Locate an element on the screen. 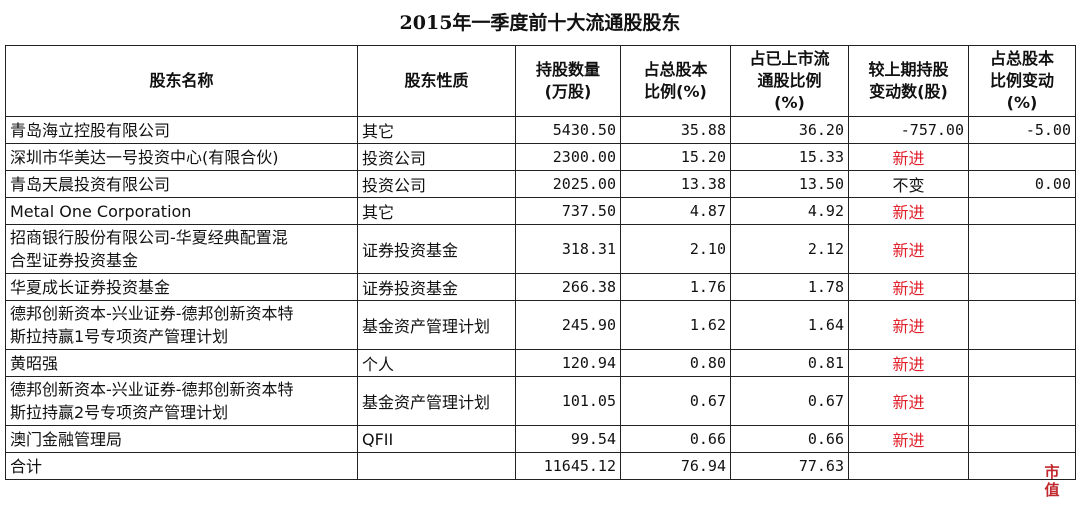 This screenshot has height=509, width=1080. pct-float-cell: 77.63 is located at coordinates (789, 466).